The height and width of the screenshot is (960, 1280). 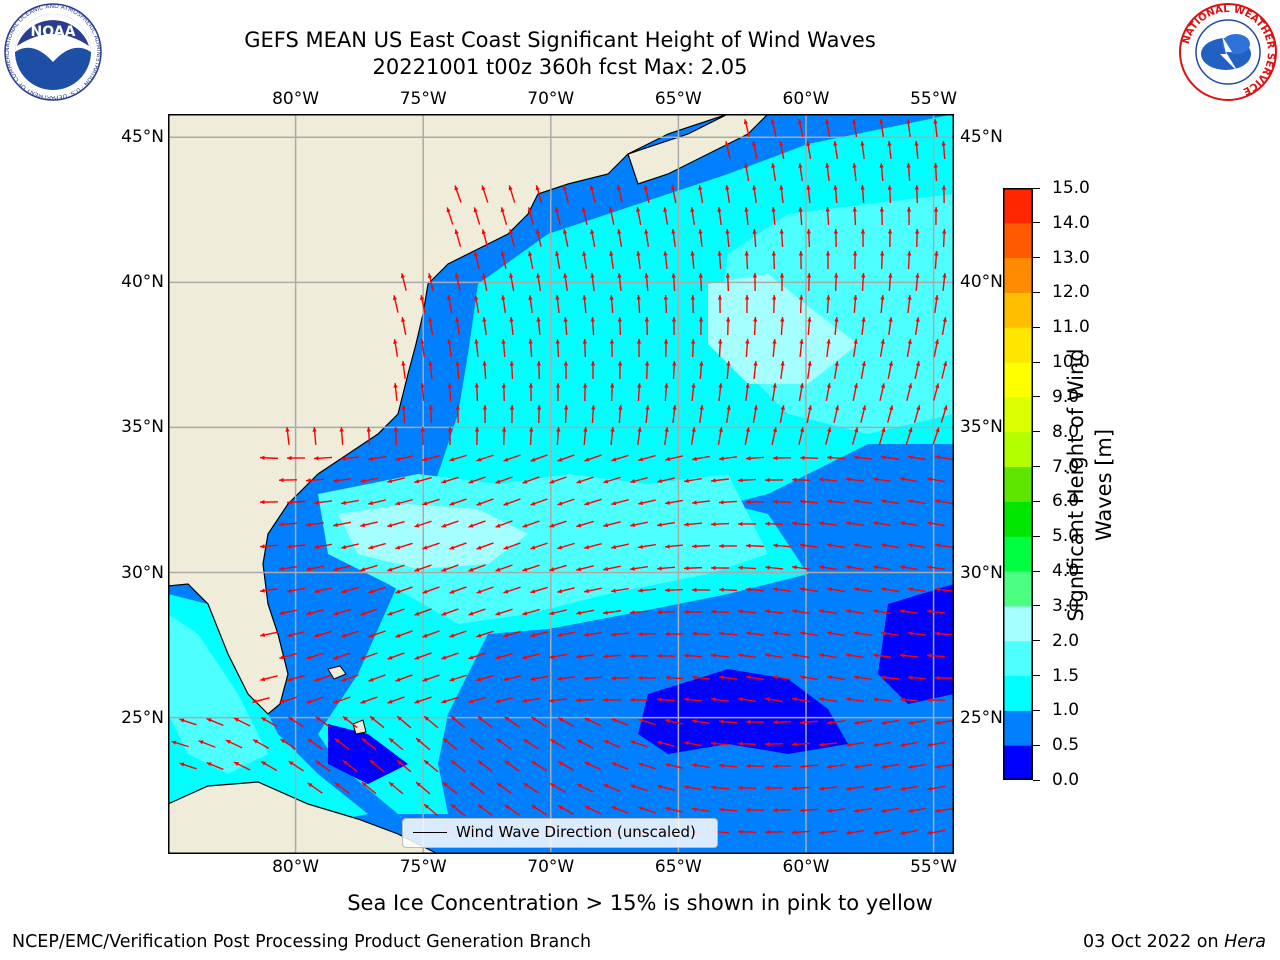 I want to click on lon-tick-label: 70°W, so click(x=551, y=99).